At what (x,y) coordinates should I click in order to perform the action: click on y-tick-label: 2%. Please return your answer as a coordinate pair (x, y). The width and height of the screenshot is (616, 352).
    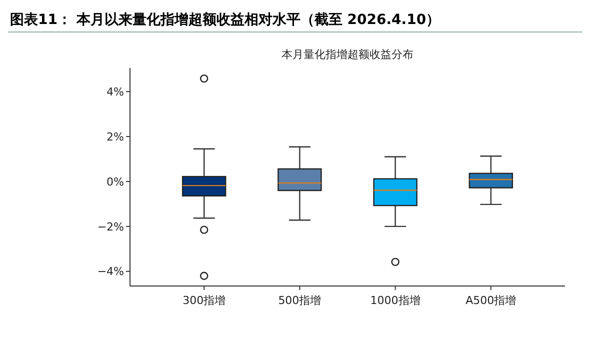
    Looking at the image, I should click on (115, 137).